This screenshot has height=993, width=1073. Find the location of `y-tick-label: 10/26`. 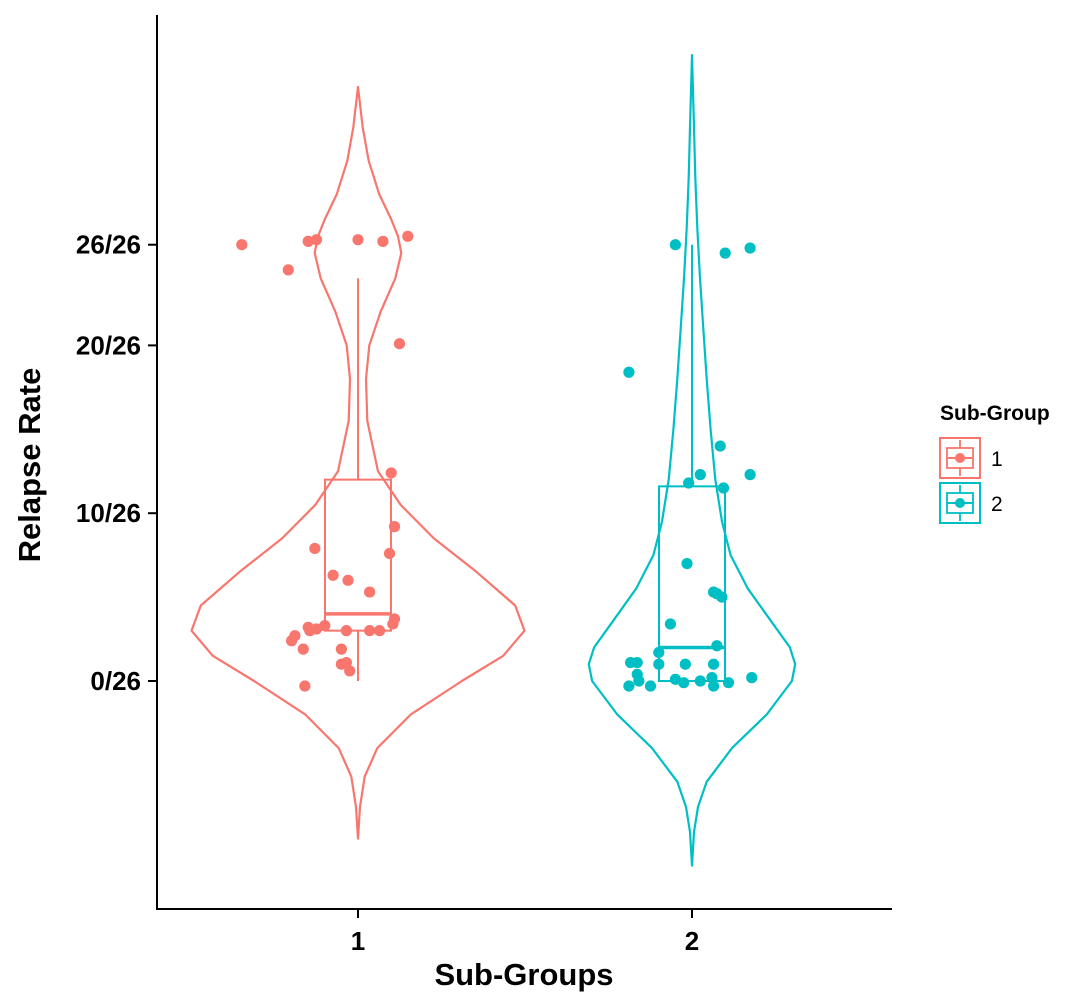

y-tick-label: 10/26 is located at coordinates (108, 513).